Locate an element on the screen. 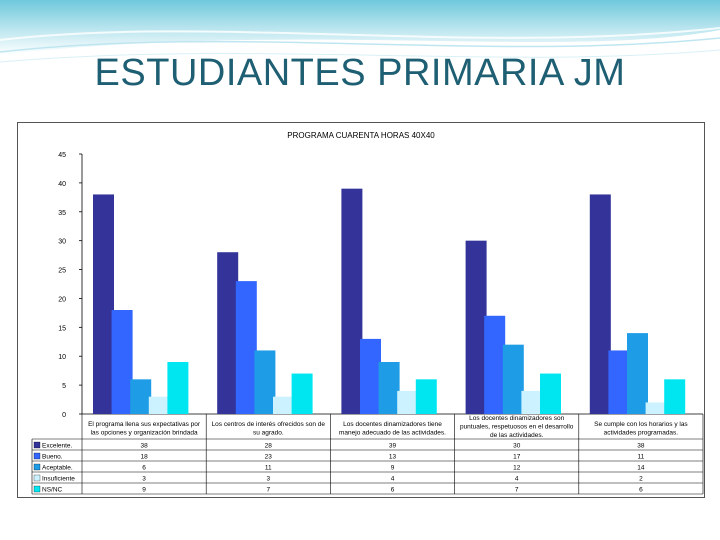  category-label: las opciones y organización brindada is located at coordinates (144, 433).